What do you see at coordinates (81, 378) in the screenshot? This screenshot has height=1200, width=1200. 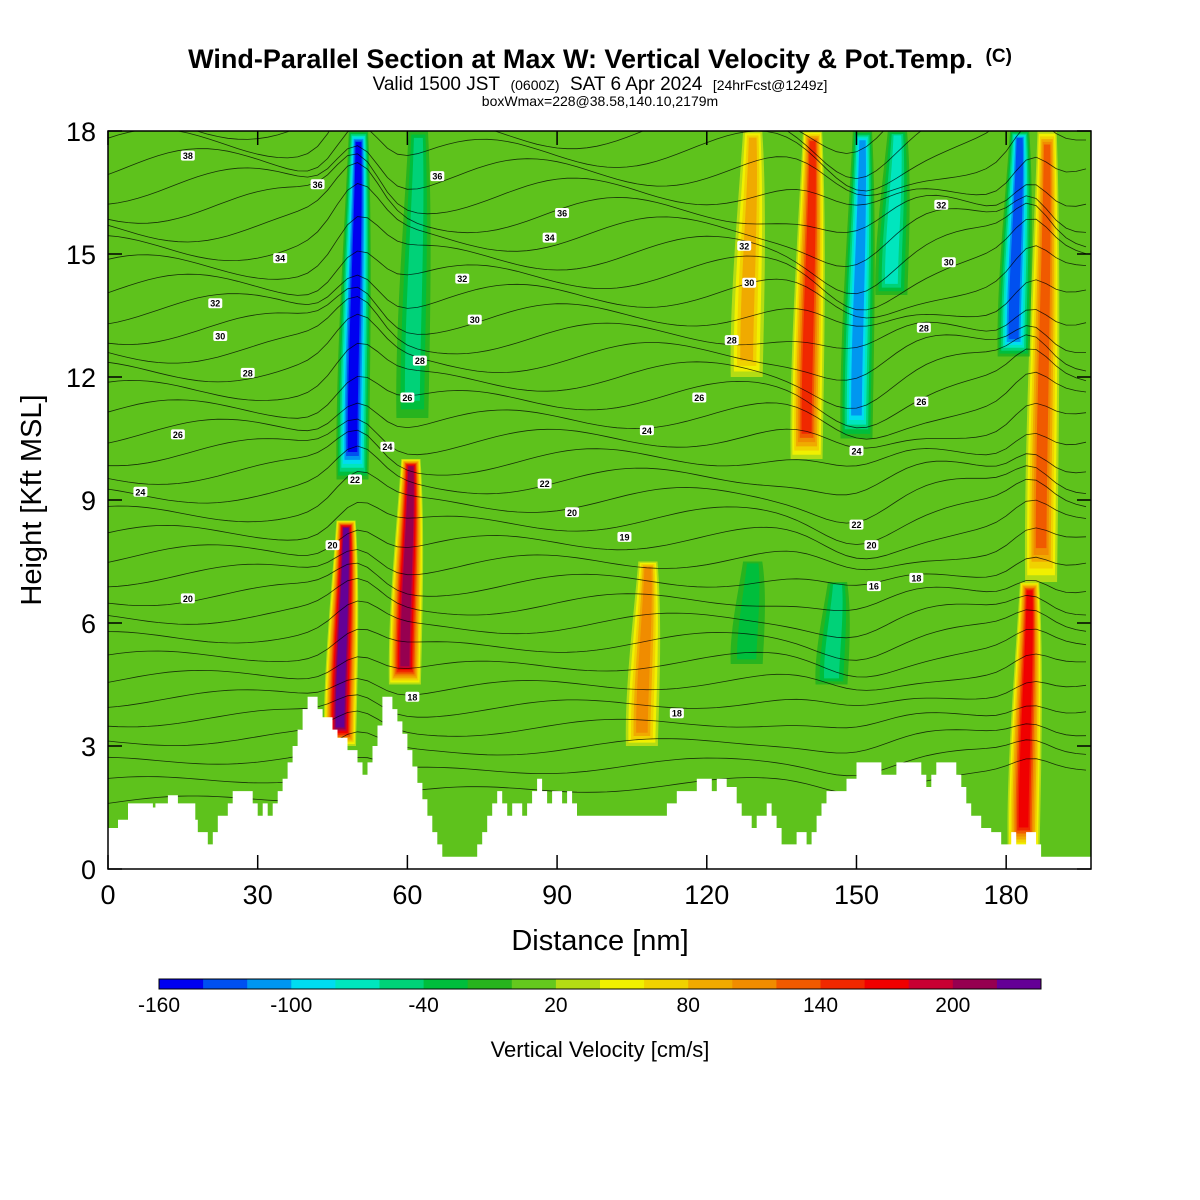 I see `y-tick-label: 12` at bounding box center [81, 378].